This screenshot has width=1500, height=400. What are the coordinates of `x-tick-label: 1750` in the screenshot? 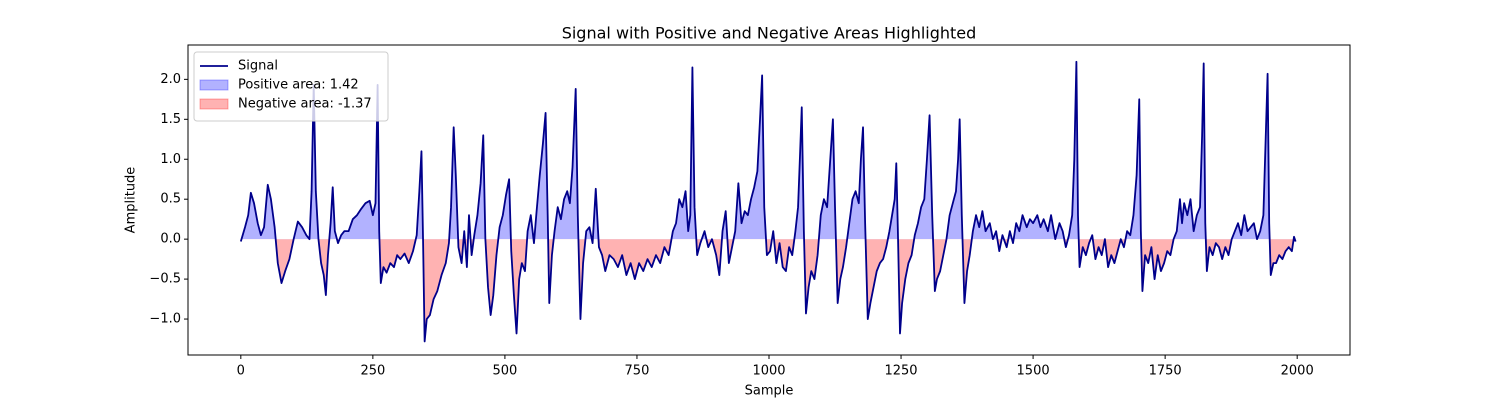 It's located at (1165, 371).